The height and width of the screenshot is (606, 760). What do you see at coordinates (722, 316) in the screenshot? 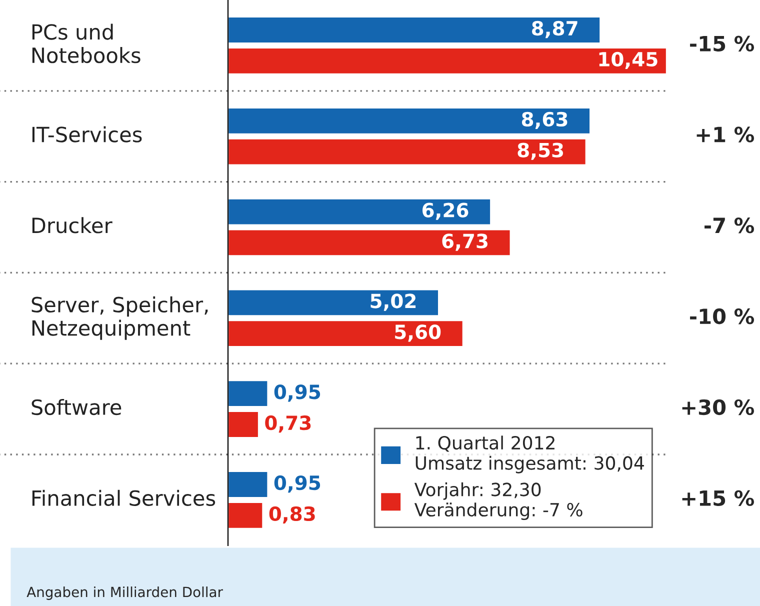
I see `text: -10 %` at bounding box center [722, 316].